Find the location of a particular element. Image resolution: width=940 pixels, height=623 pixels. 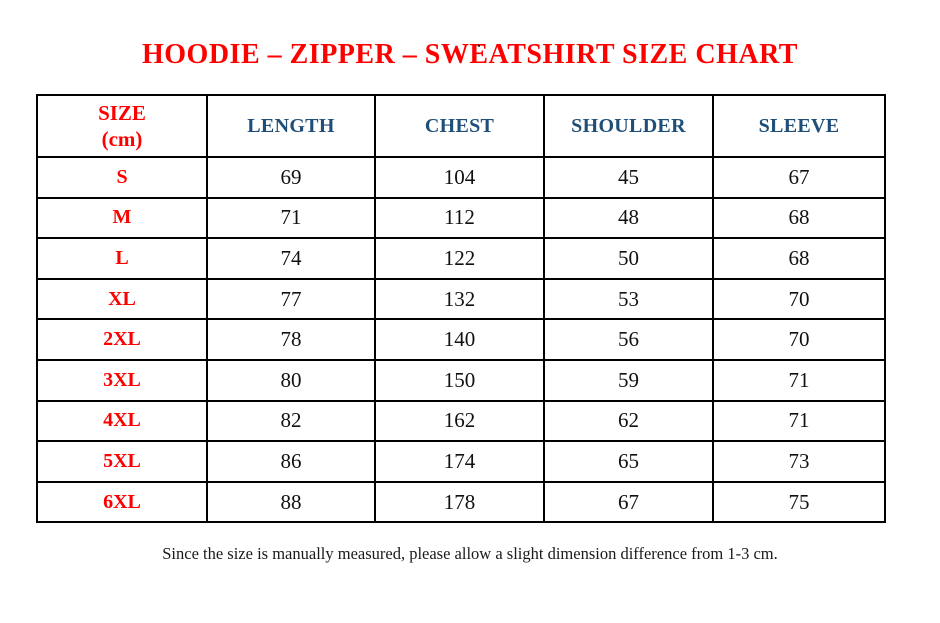

chest-cell: 178 is located at coordinates (459, 502).